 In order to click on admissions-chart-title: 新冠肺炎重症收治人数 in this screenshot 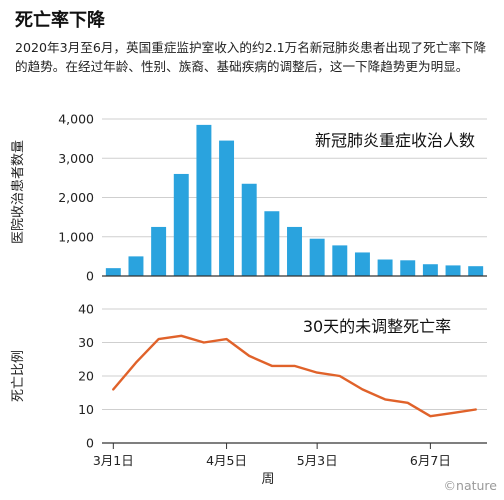, I will do `click(395, 140)`.